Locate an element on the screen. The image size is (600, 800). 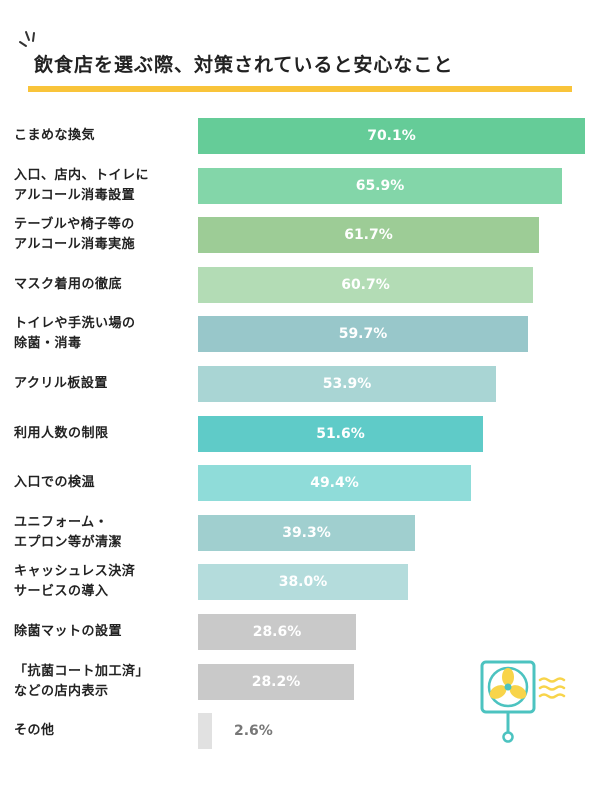
category-label-line: サービスの導入 is located at coordinates (61, 591).